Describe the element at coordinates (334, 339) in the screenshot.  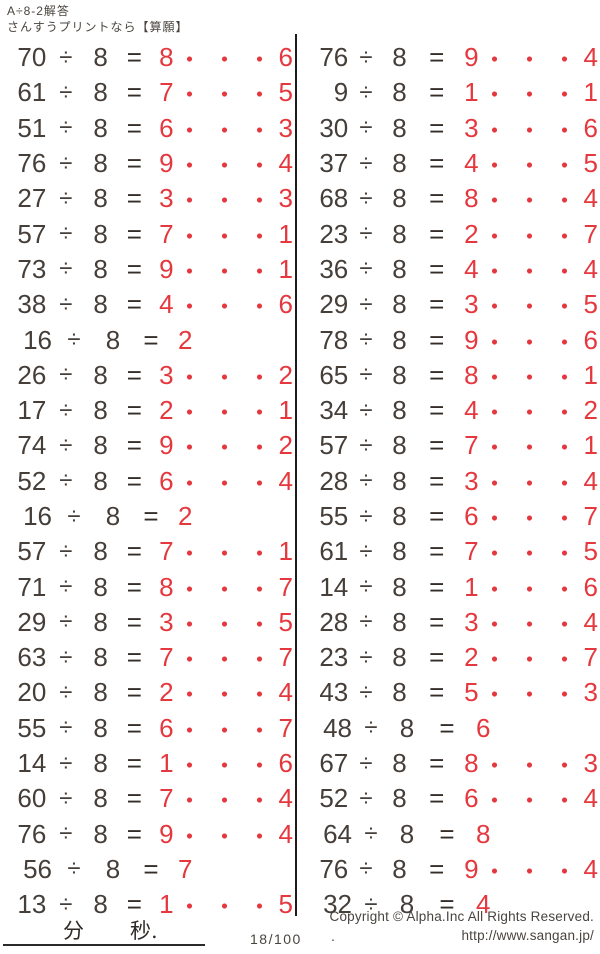
I see `dividend-value: 78` at that location.